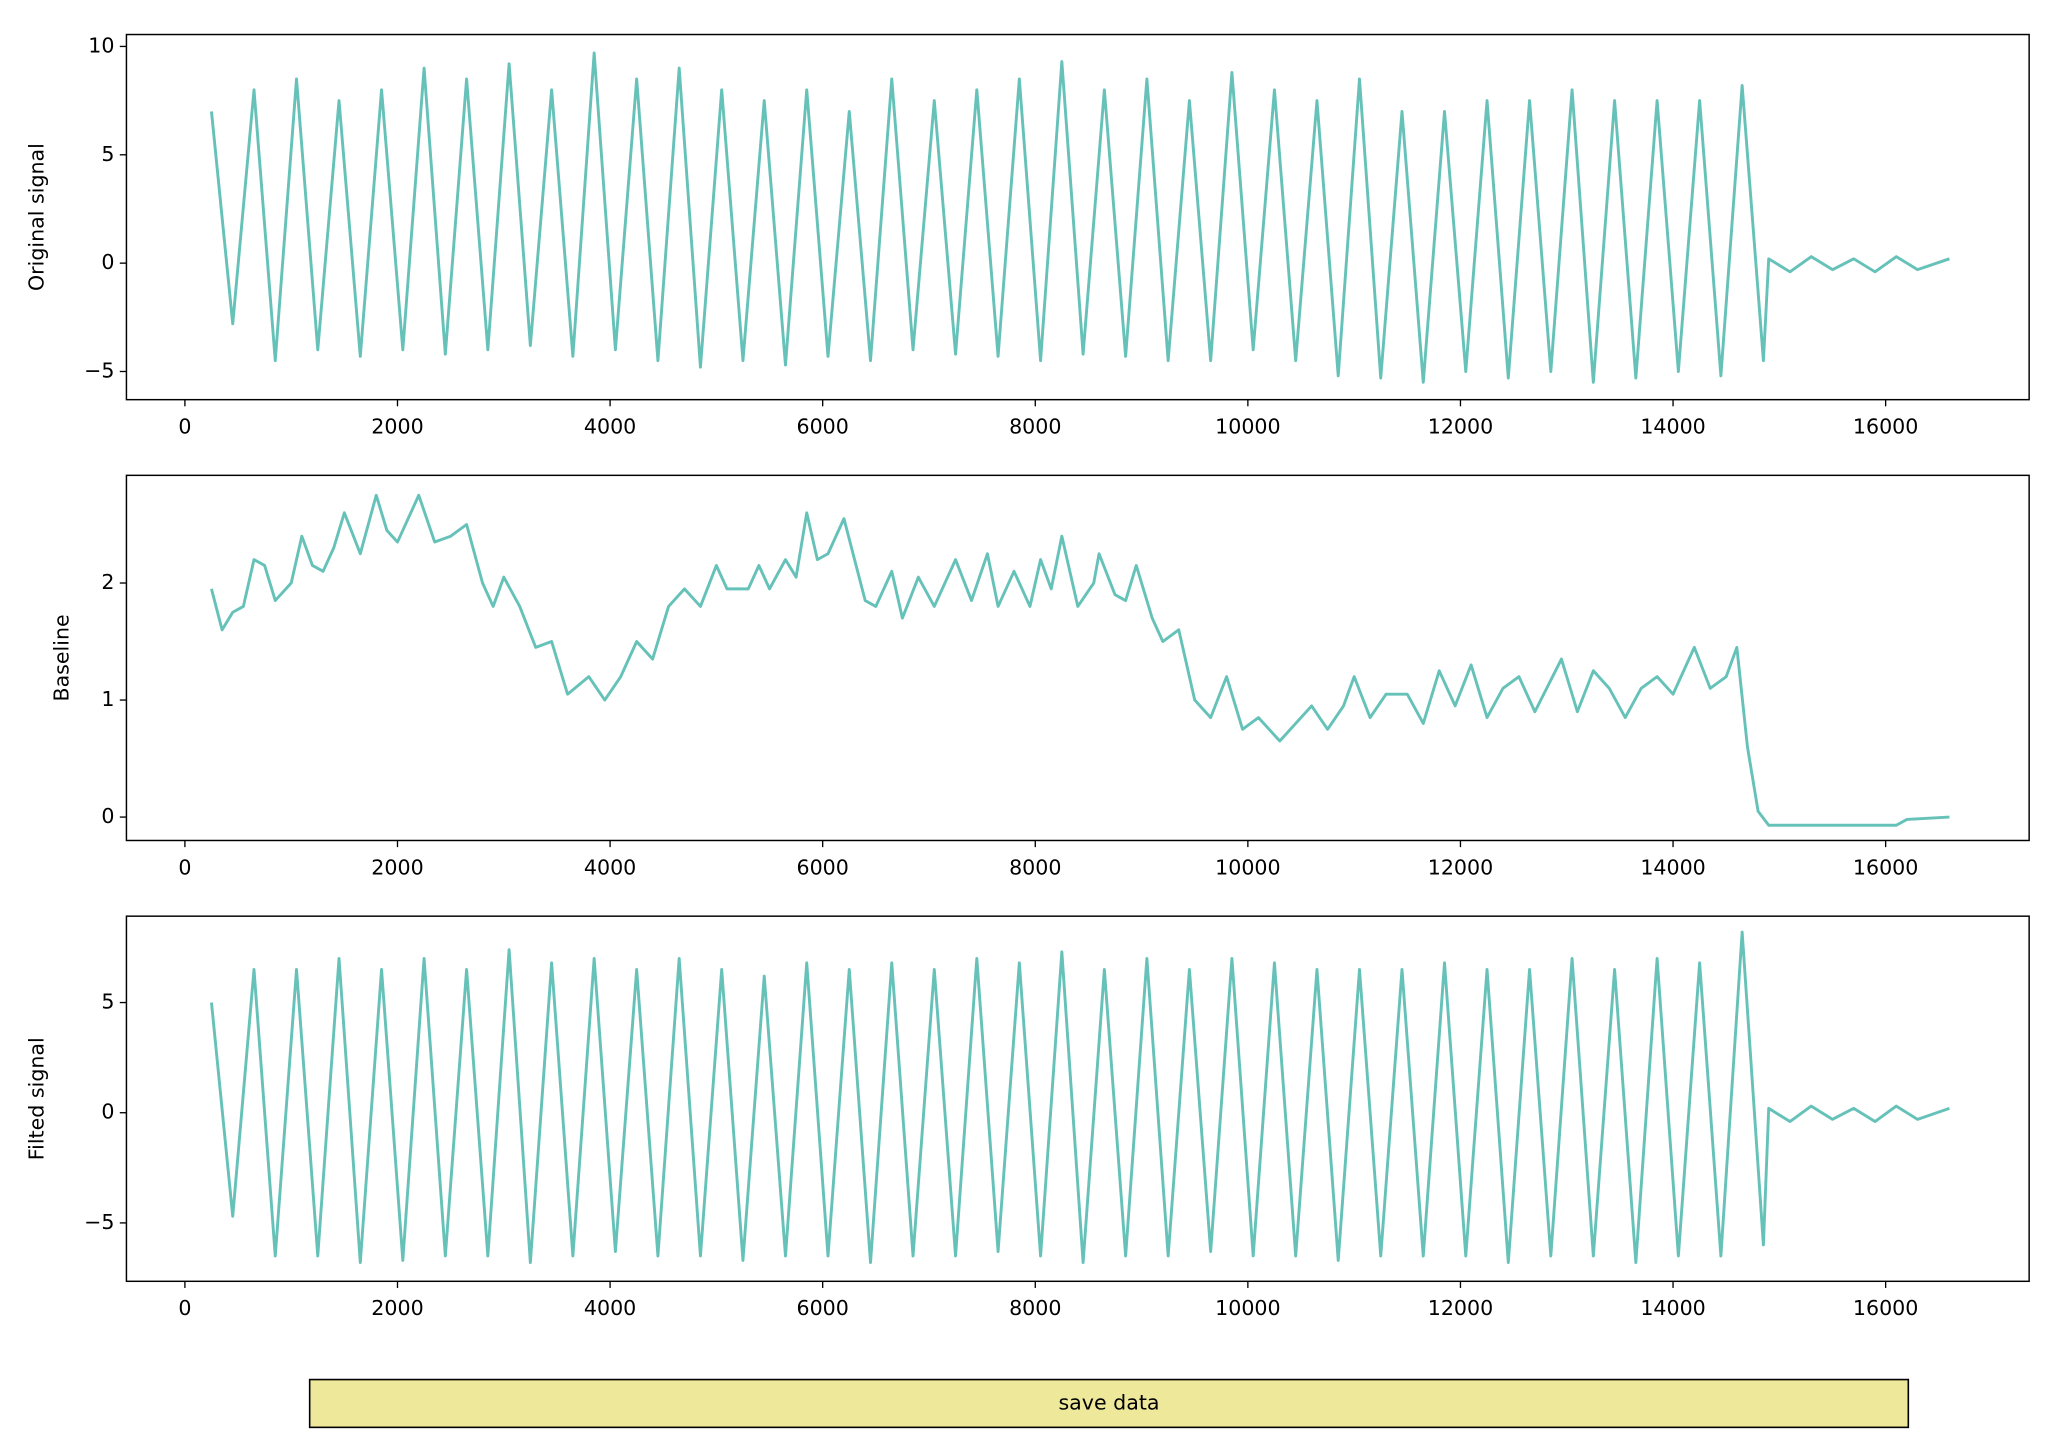 Image resolution: width=2056 pixels, height=1434 pixels. I want to click on y-axis-label: Original signal, so click(36, 217).